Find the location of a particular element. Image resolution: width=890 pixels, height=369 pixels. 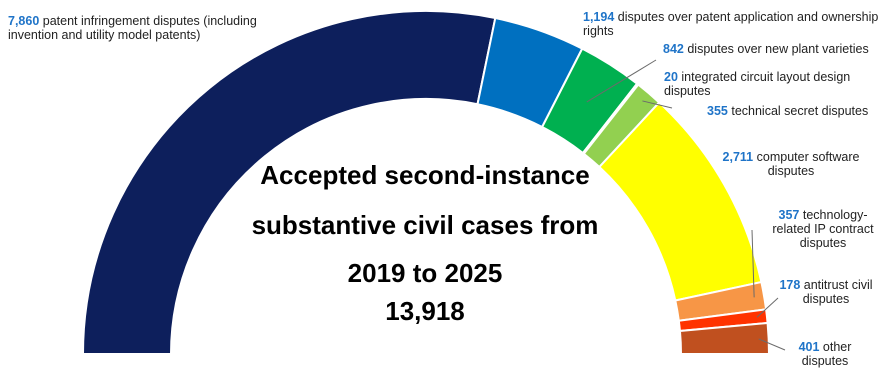

slice-value: 20 is located at coordinates (671, 77).